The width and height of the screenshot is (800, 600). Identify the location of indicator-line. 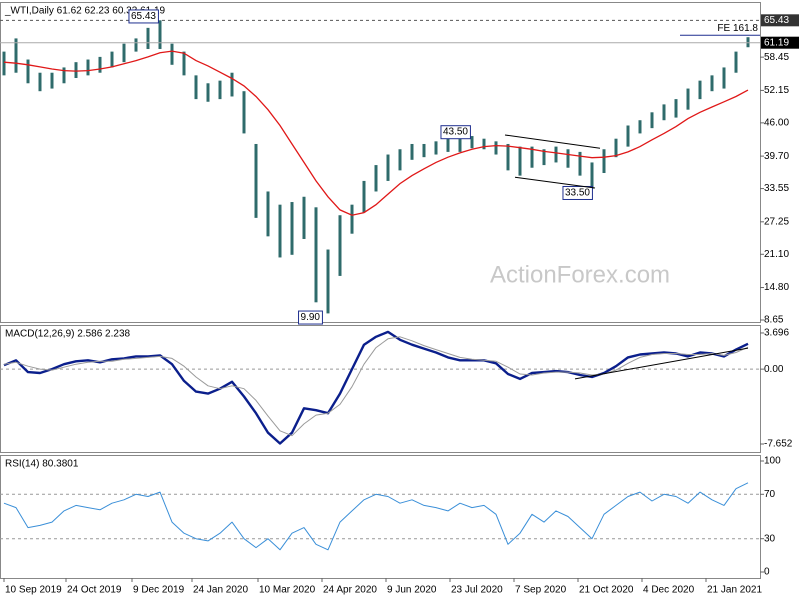
(376, 516).